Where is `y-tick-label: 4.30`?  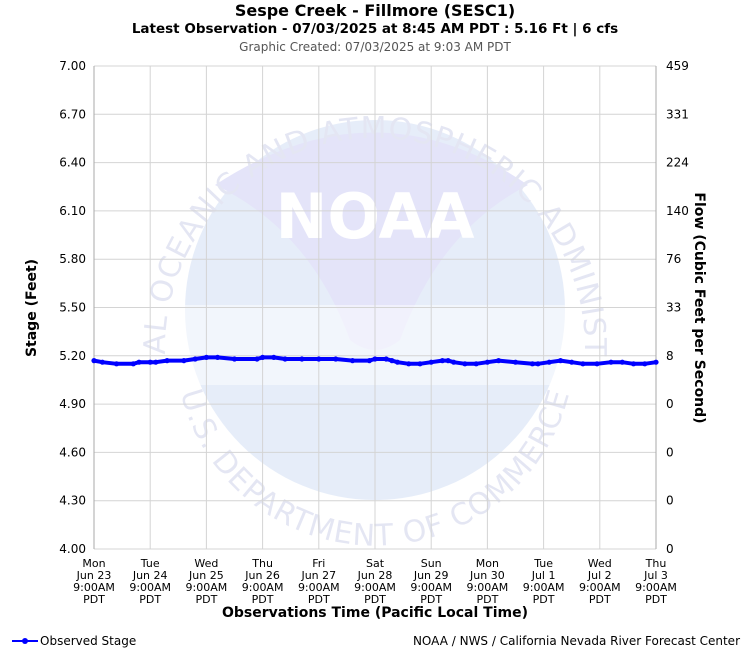
y-tick-label: 4.30 is located at coordinates (72, 501).